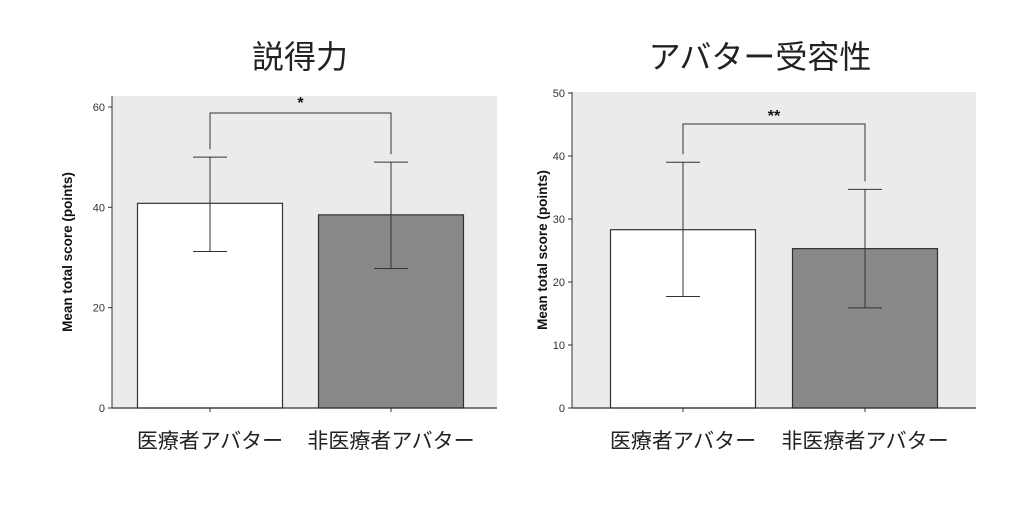  Describe the element at coordinates (559, 157) in the screenshot. I see `chart-2-y-tick-label: 40` at that location.